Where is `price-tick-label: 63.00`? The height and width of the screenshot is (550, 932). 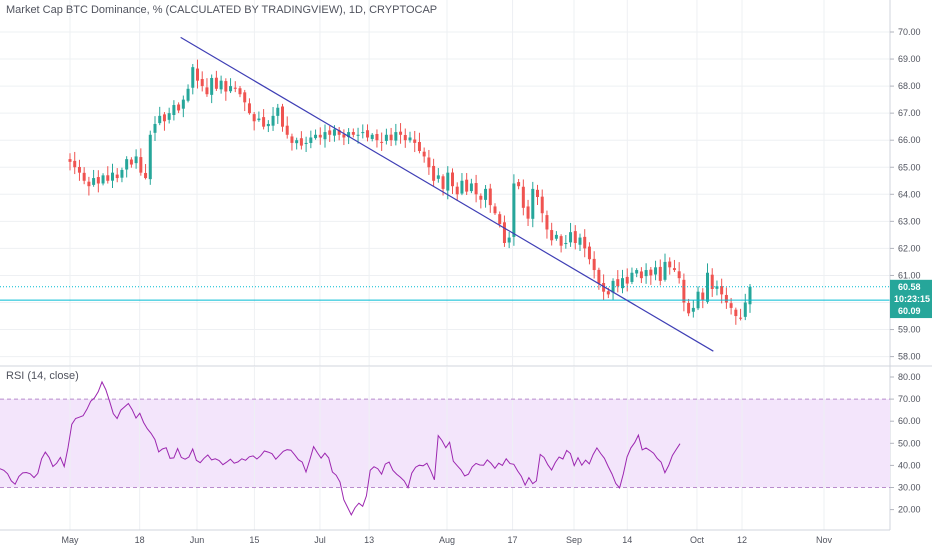
price-tick-label: 63.00 is located at coordinates (909, 221).